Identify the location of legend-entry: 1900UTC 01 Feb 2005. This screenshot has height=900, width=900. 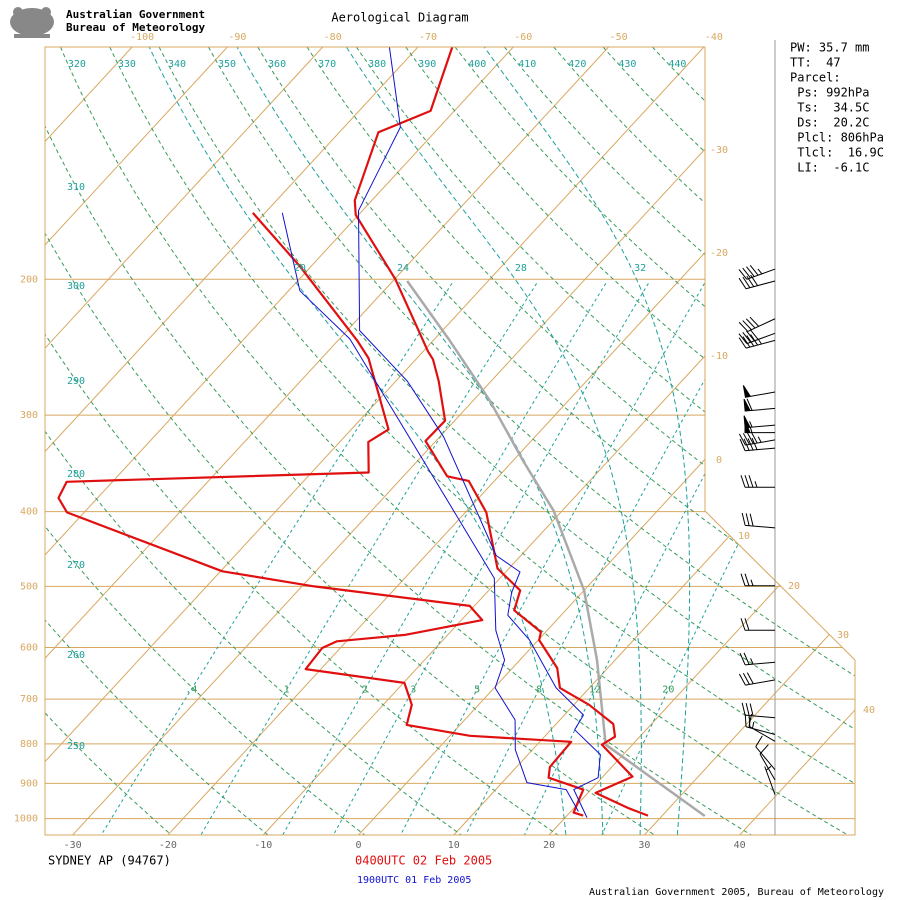
(414, 880).